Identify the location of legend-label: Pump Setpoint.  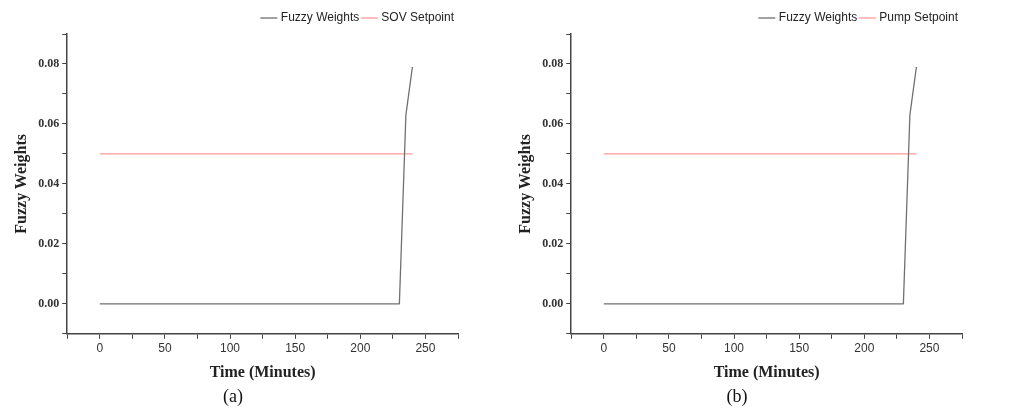
(919, 17).